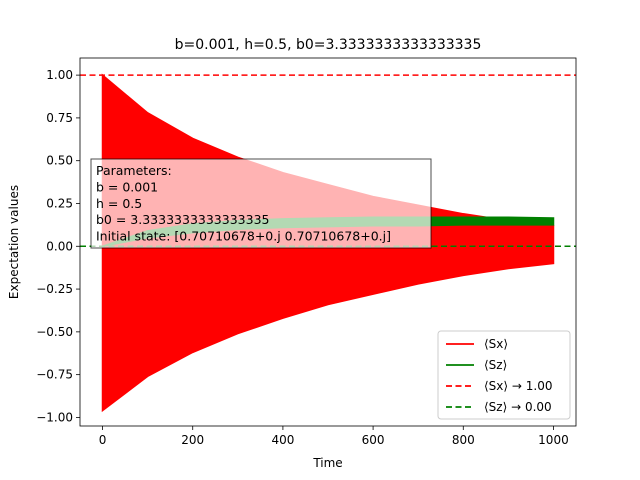 The image size is (640, 480). I want to click on legend: ⟨Sx⟩ ⟨Sz⟩ ⟨Sx⟩ → 1.00 ⟨Sz⟩ → 0.00, so click(504, 375).